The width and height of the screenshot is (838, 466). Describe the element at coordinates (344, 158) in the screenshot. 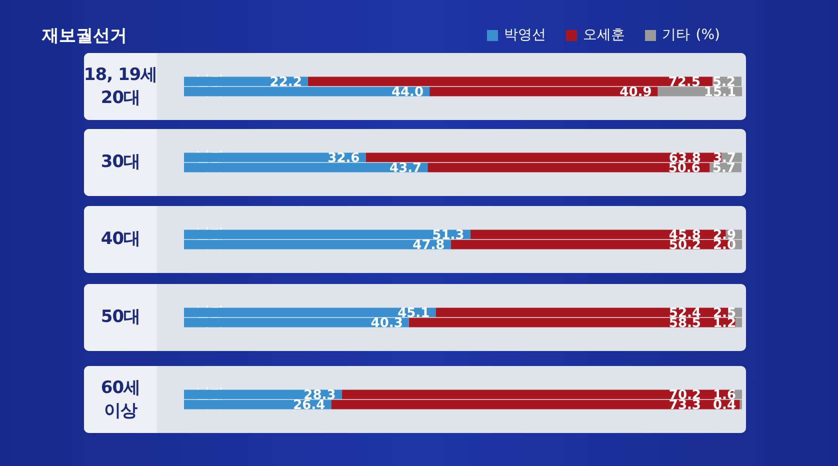

I see `data-label: 32.6` at that location.